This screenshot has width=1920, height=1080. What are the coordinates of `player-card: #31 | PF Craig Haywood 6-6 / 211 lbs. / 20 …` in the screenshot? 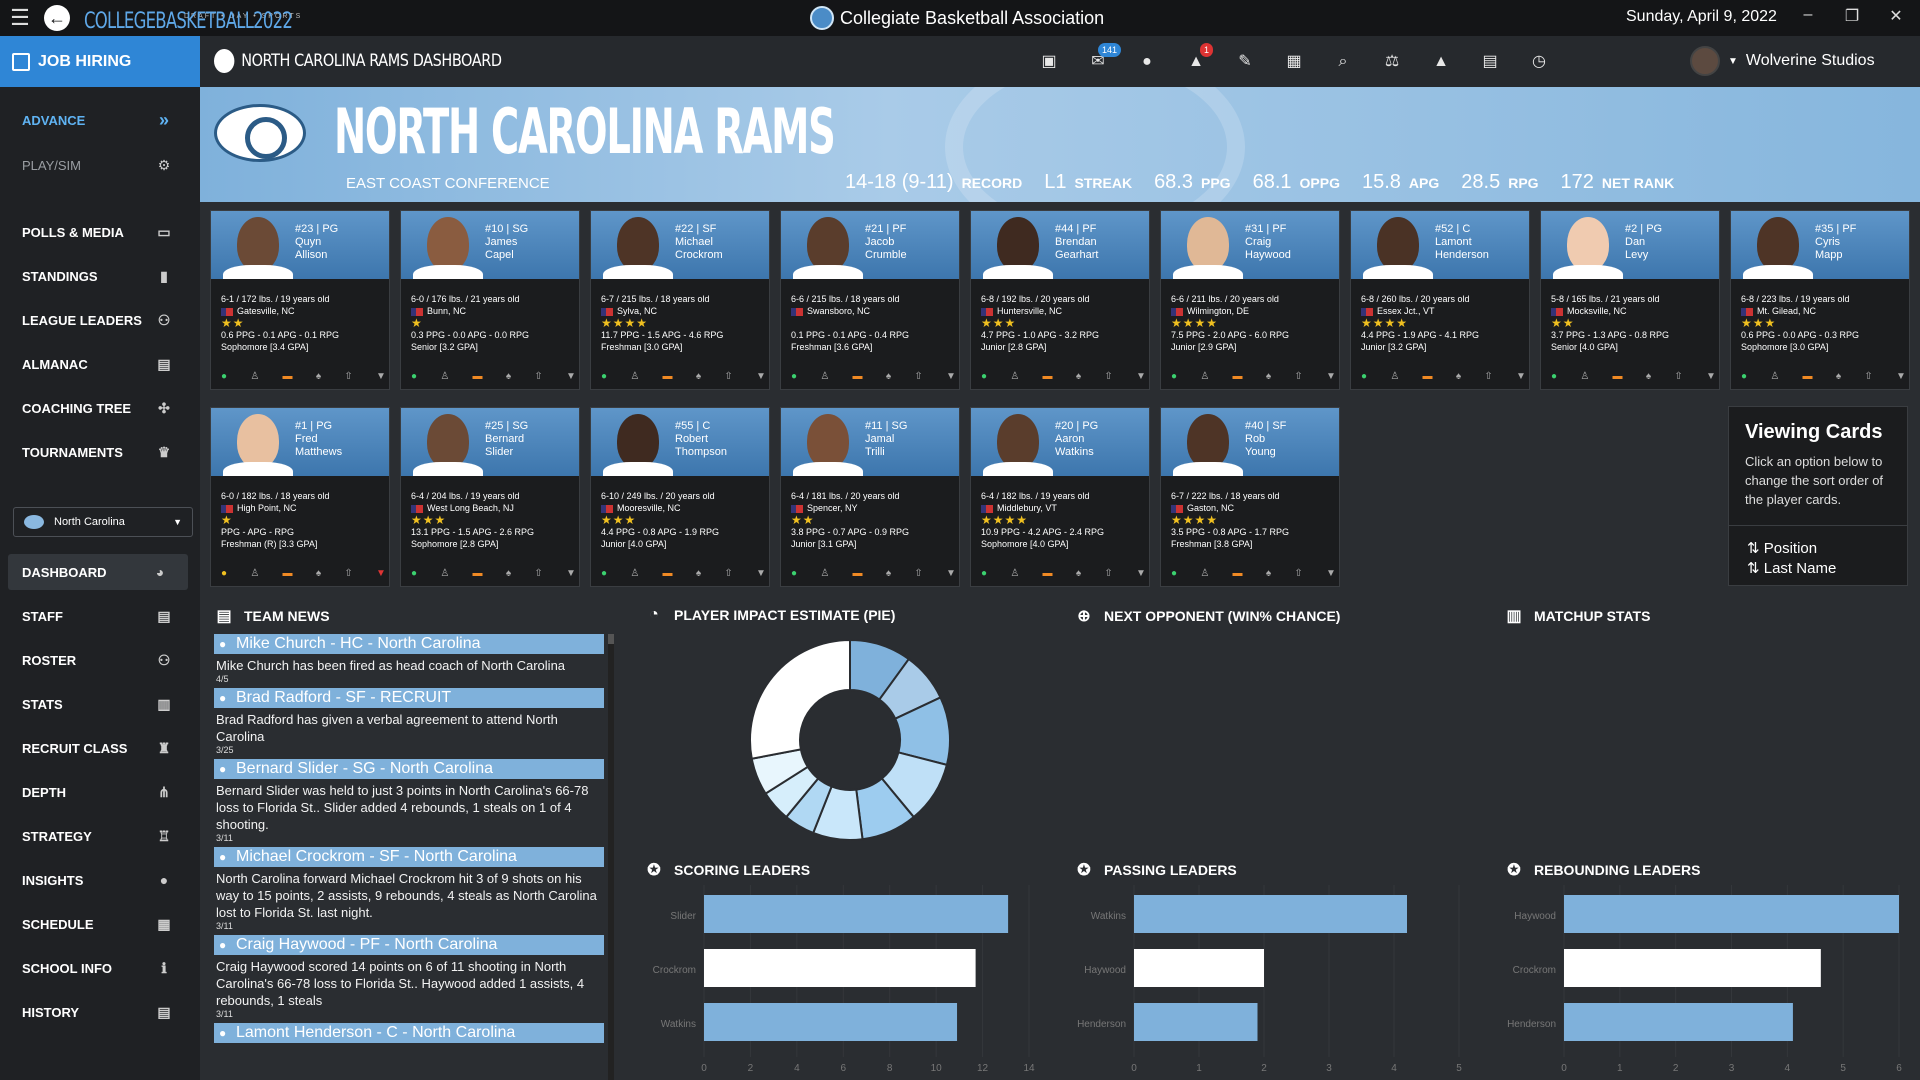 It's located at (1250, 300).